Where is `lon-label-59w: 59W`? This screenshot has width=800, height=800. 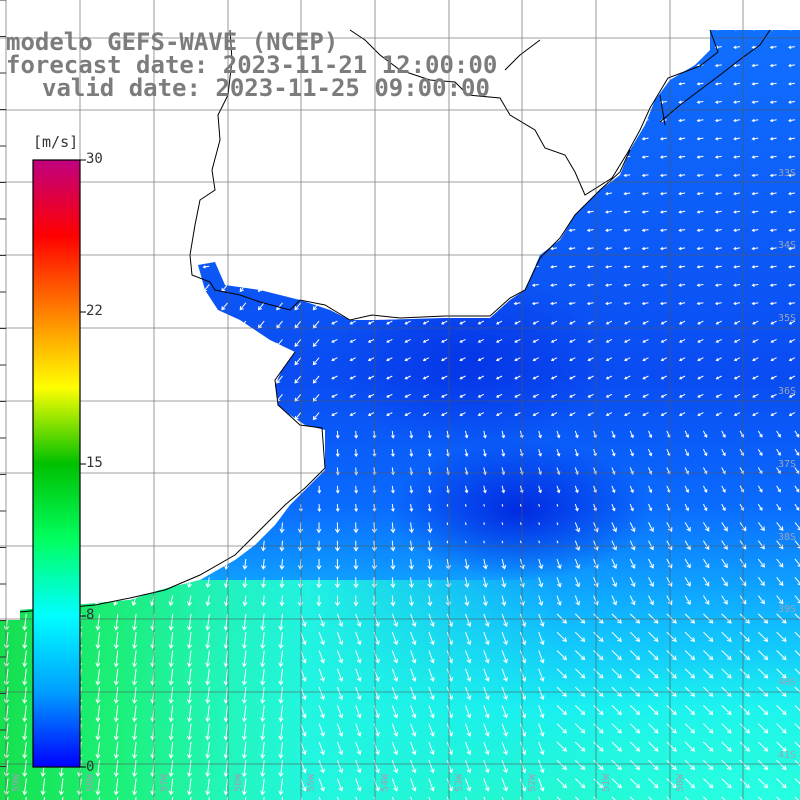
lon-label-59w: 59W is located at coordinates (16, 782).